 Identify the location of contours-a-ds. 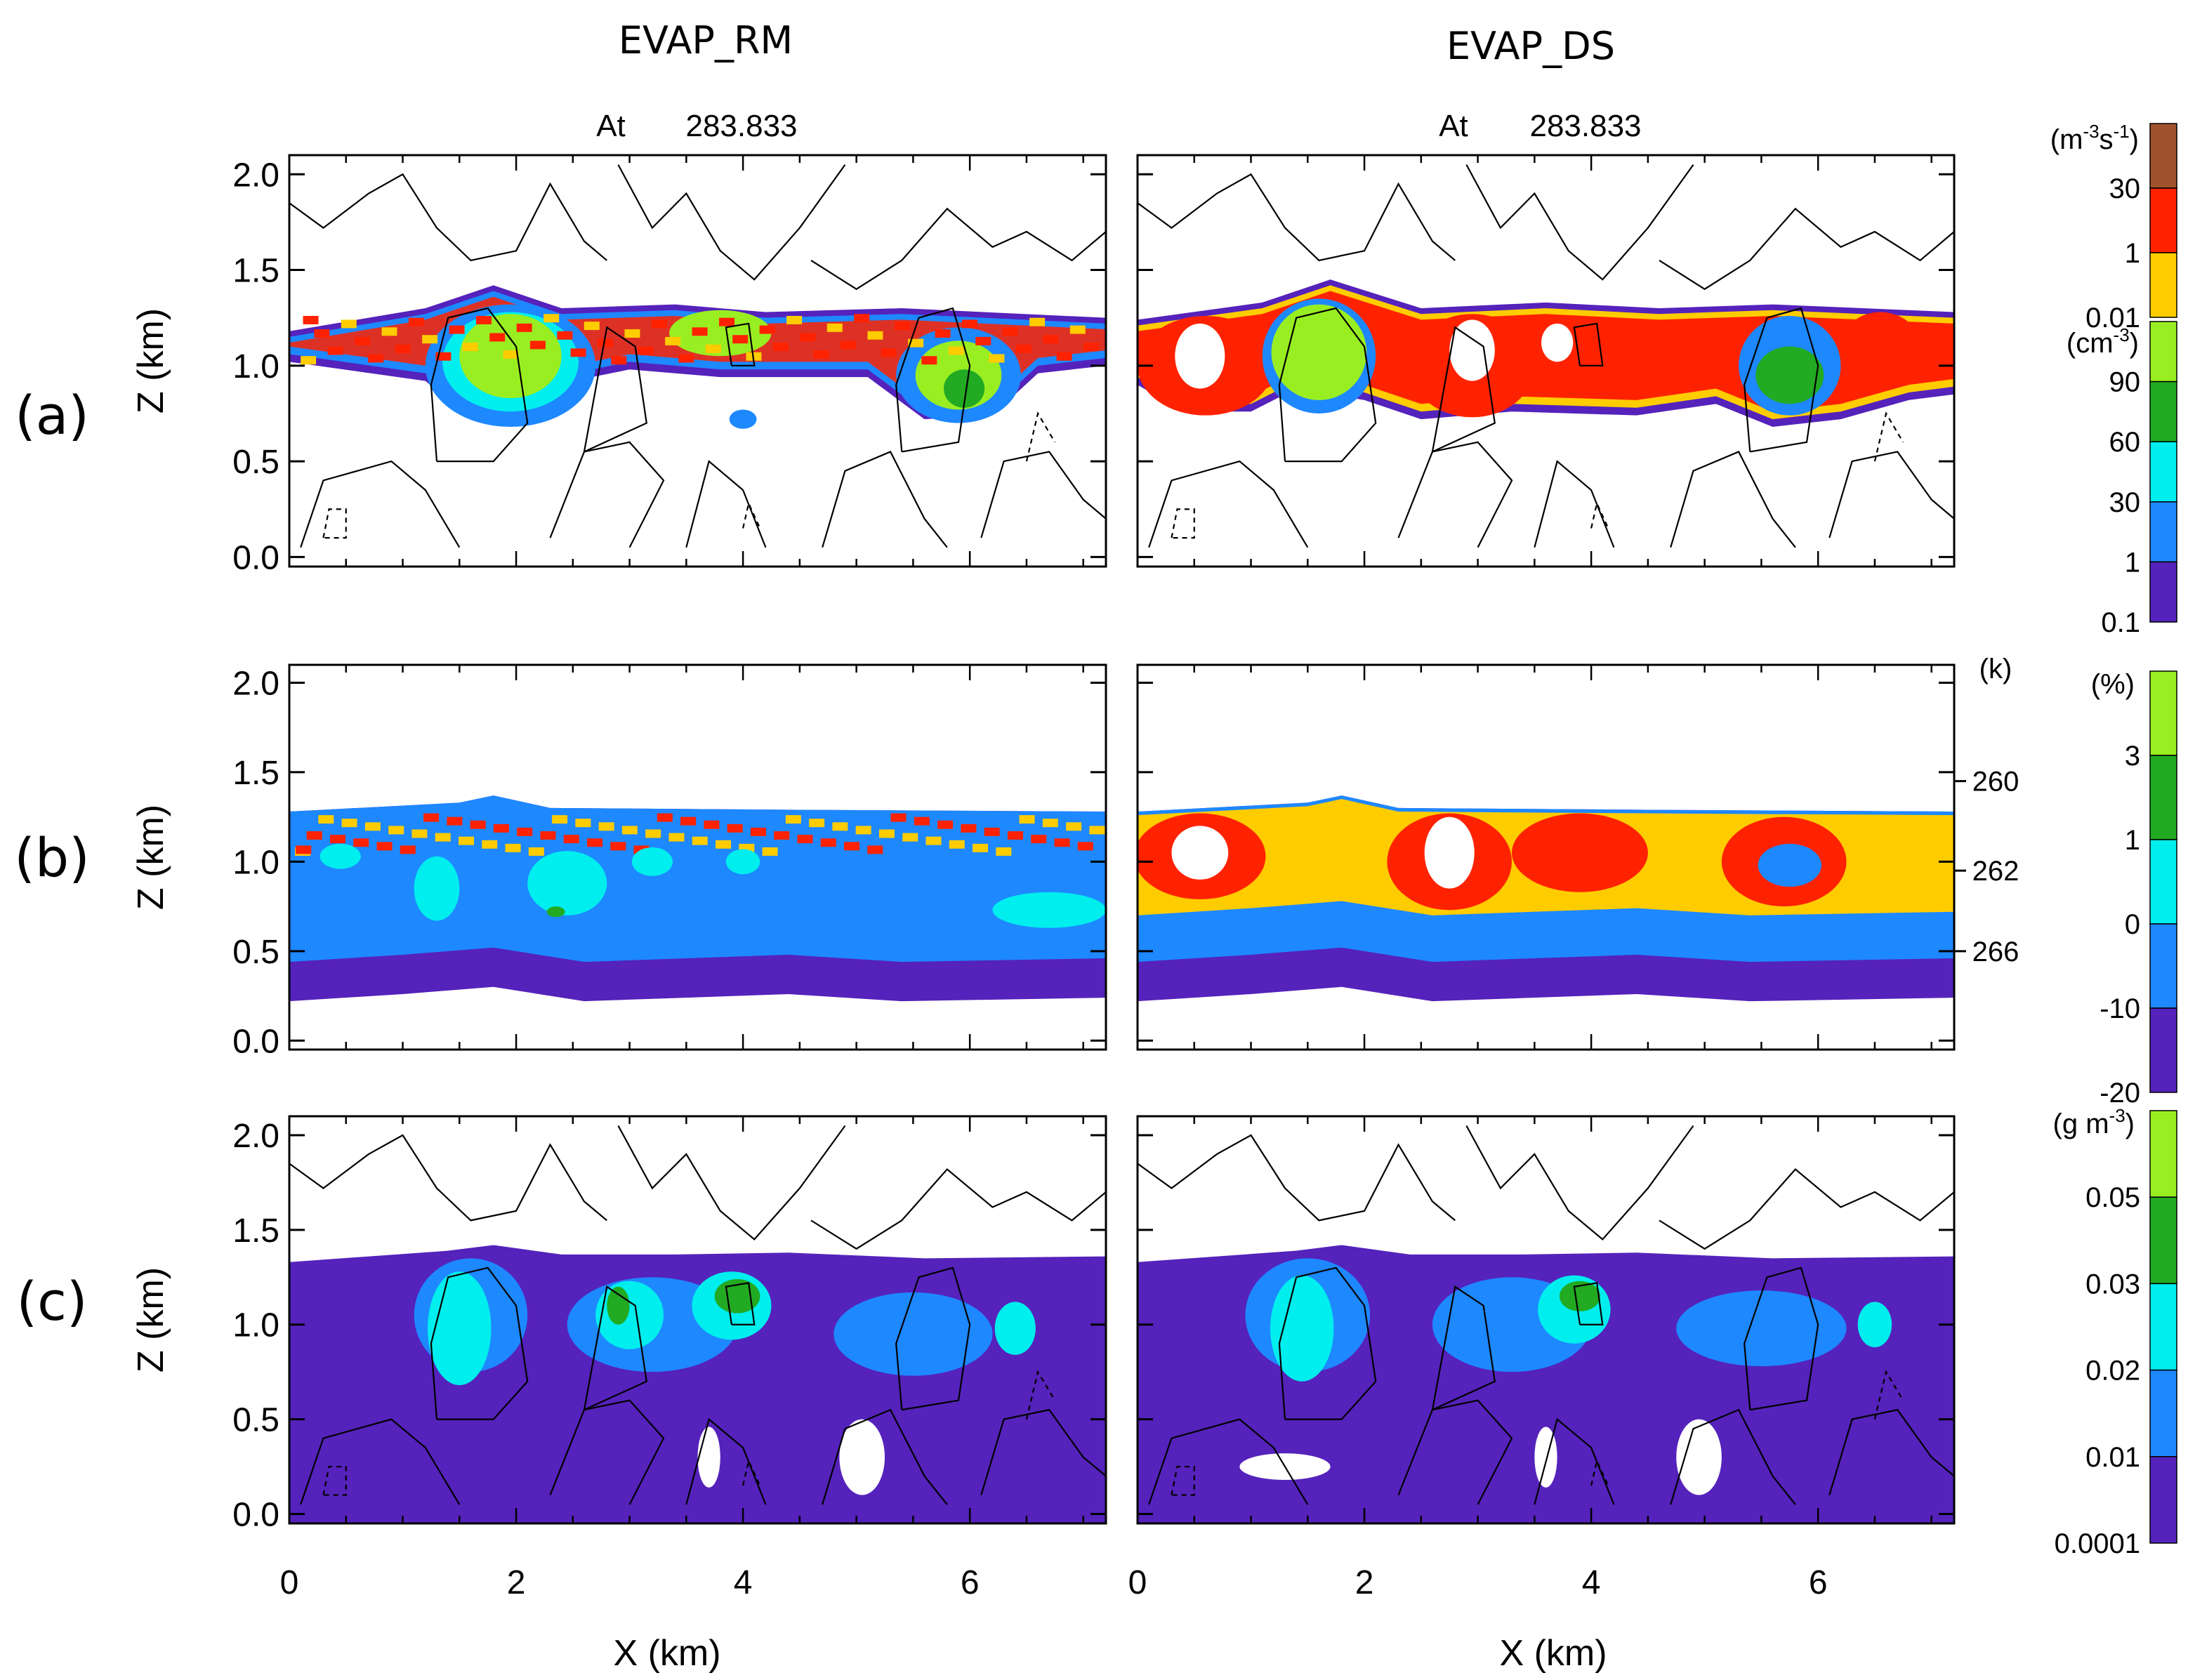
(1546, 356).